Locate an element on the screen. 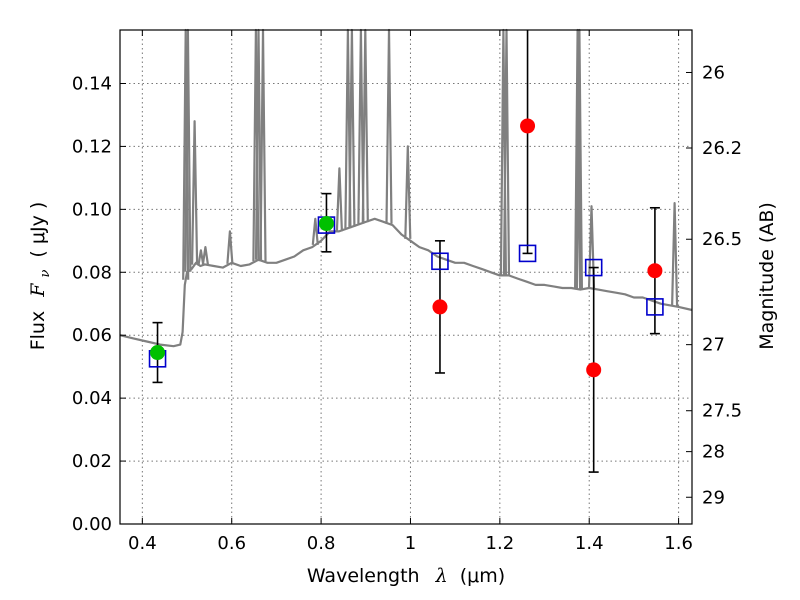 The width and height of the screenshot is (800, 600). y2-axis-label: Magnitude (AB) is located at coordinates (767, 276).